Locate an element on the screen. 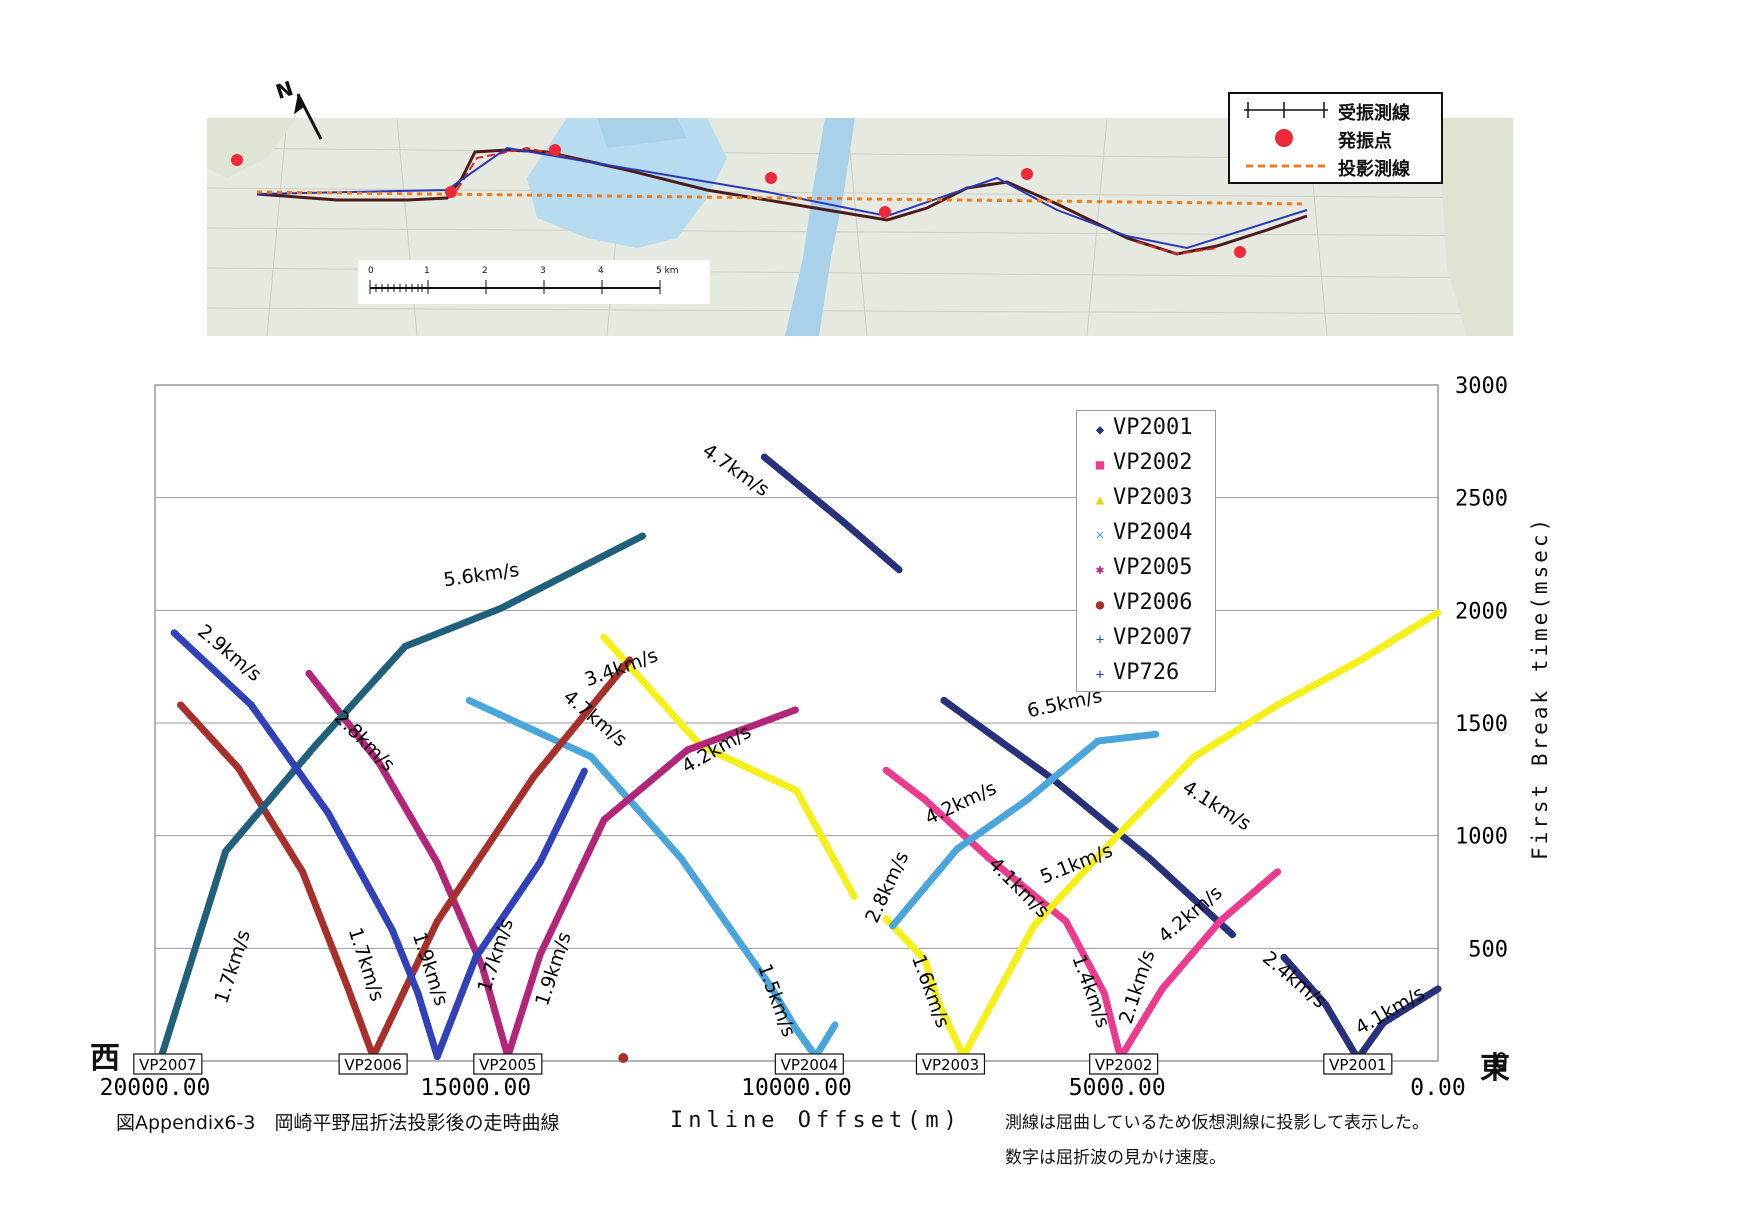 Image resolution: width=1755 pixels, height=1228 pixels. note-velocity: 数字は屈折波の見かけ速度。 is located at coordinates (1115, 1158).